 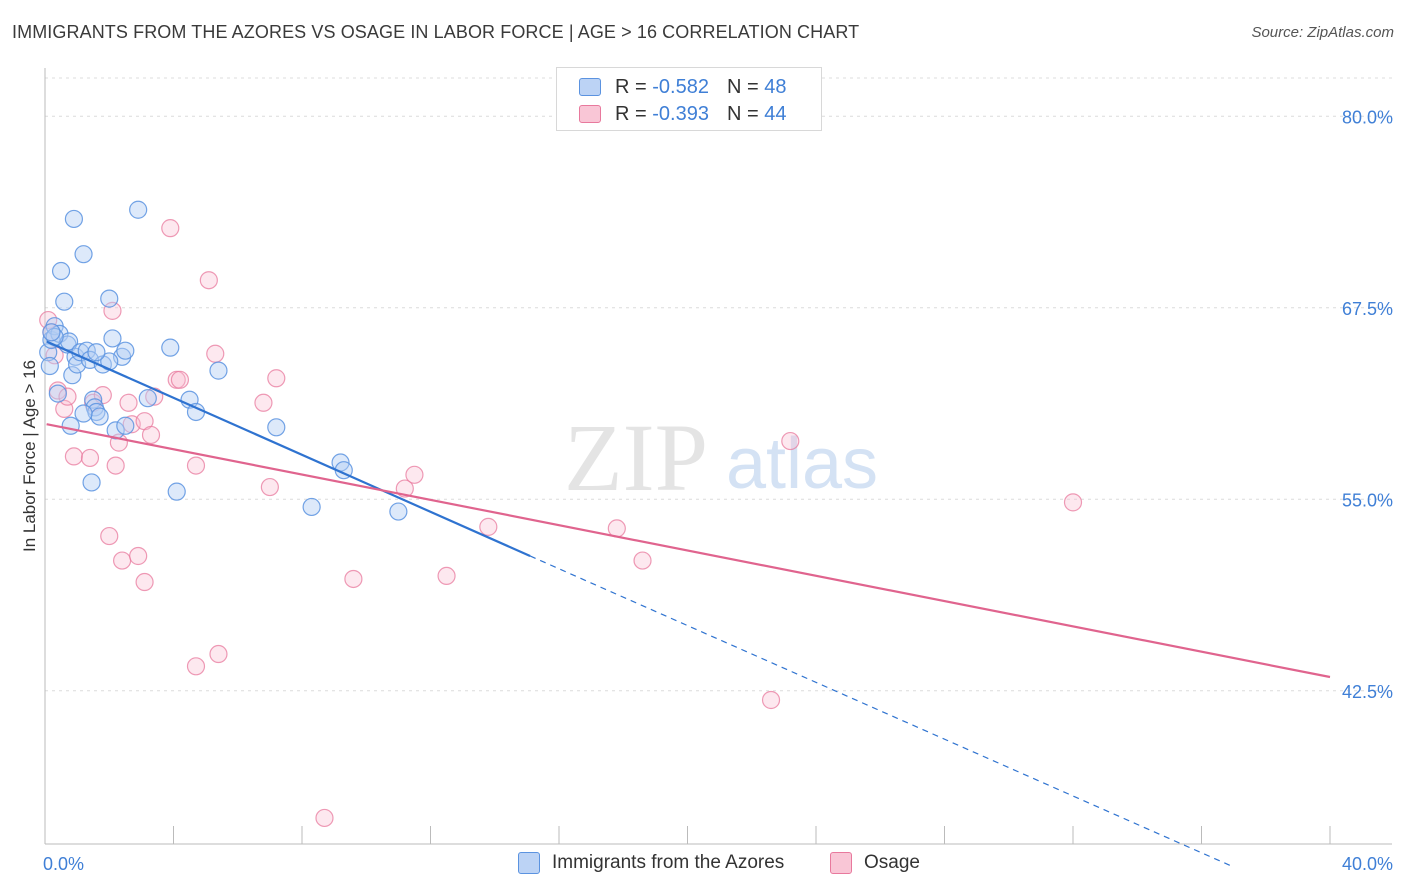 I want to click on correlation-legend: R = -0.582 N = 48 R = -0.393 N = 44, so click(x=689, y=99).